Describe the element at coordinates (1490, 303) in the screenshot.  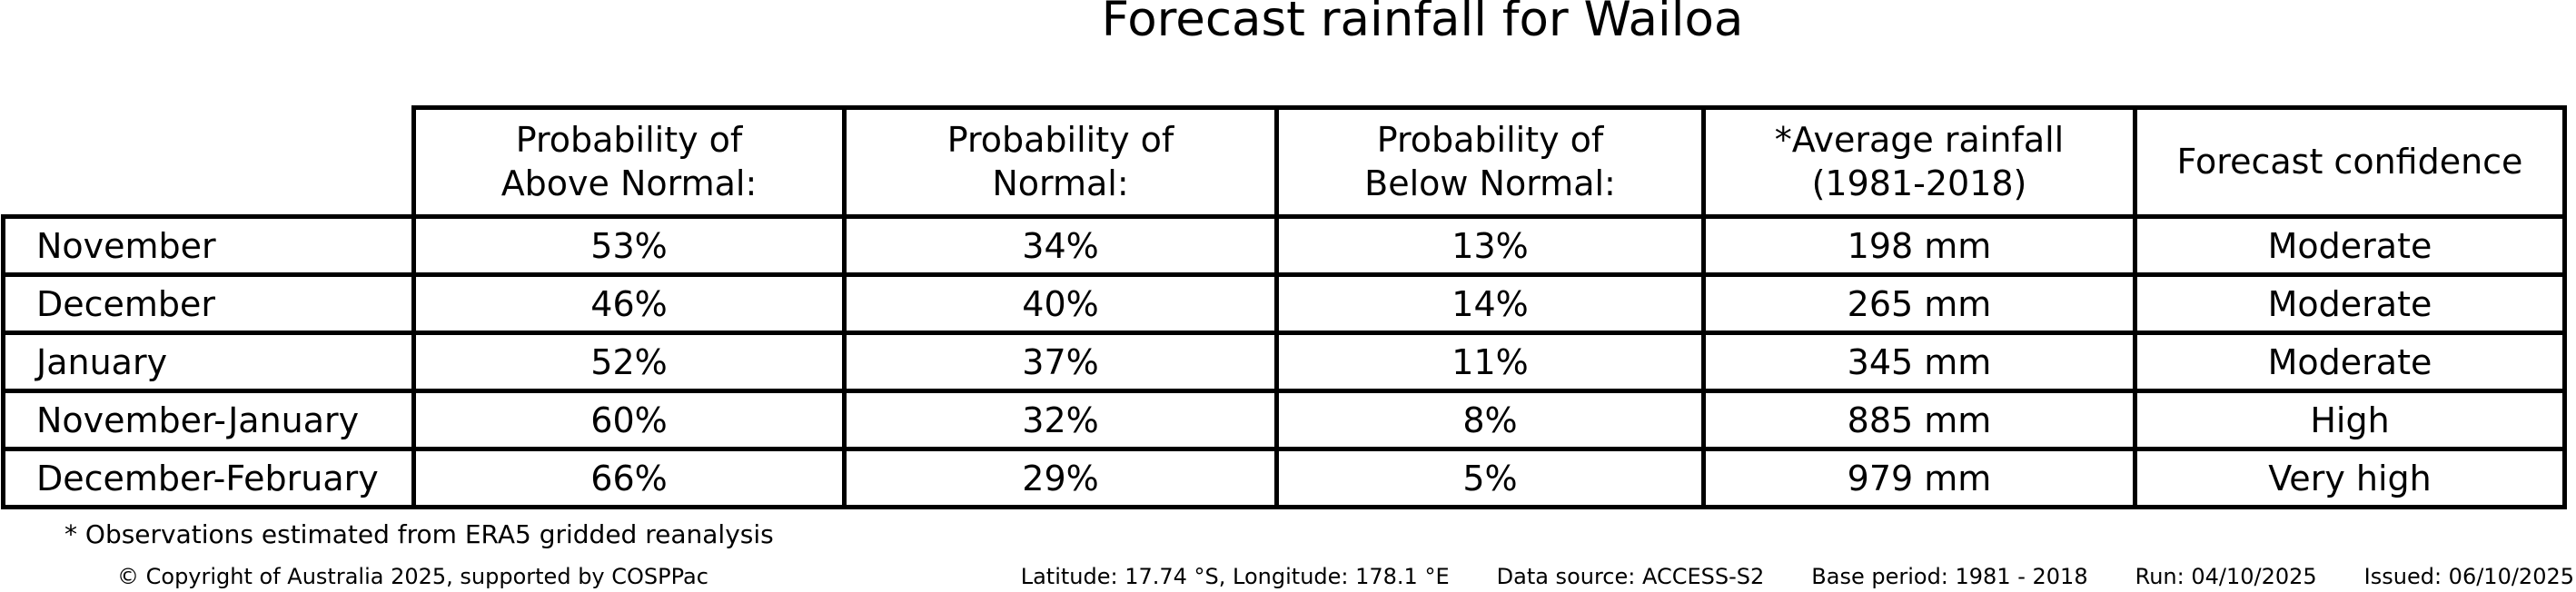
I see `prob-below-cell: 14%` at that location.